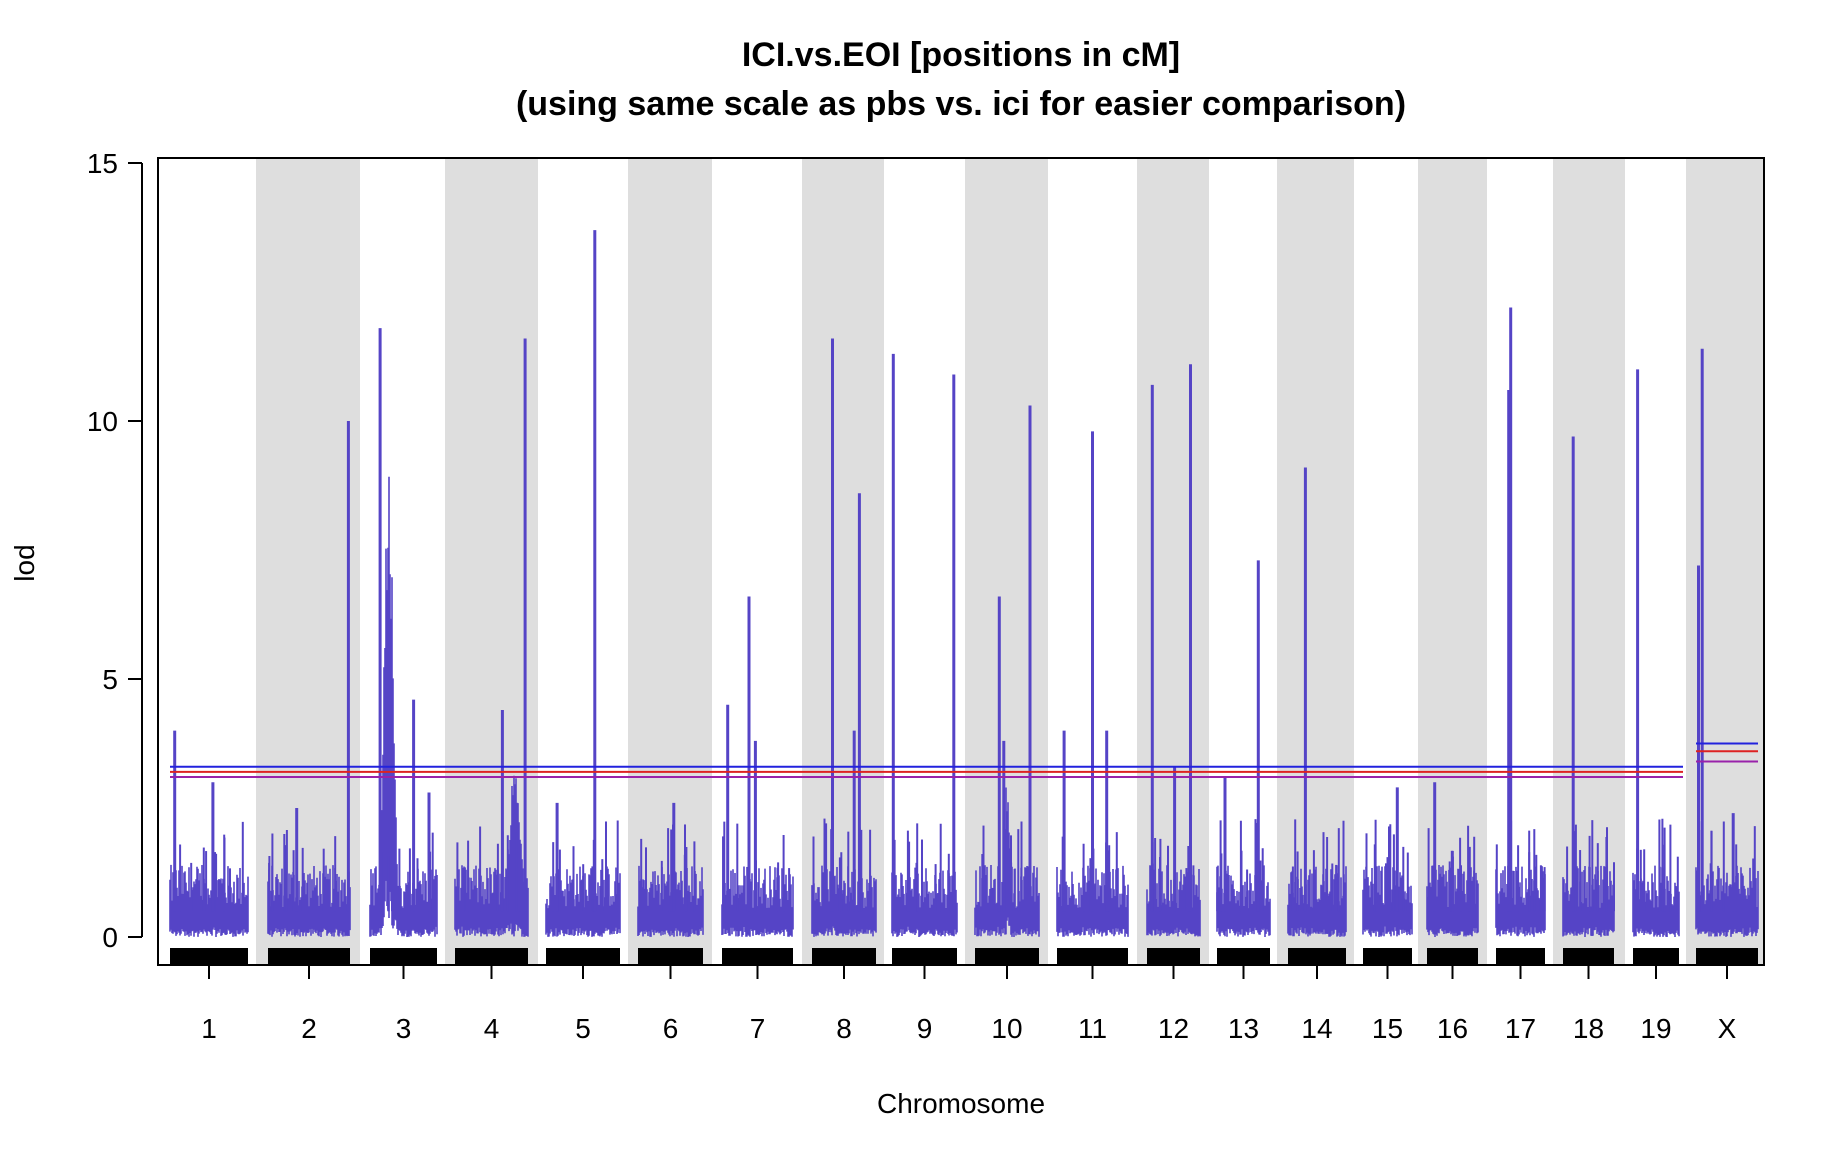  Describe the element at coordinates (1173, 956) in the screenshot. I see `chr-12-markers` at that location.